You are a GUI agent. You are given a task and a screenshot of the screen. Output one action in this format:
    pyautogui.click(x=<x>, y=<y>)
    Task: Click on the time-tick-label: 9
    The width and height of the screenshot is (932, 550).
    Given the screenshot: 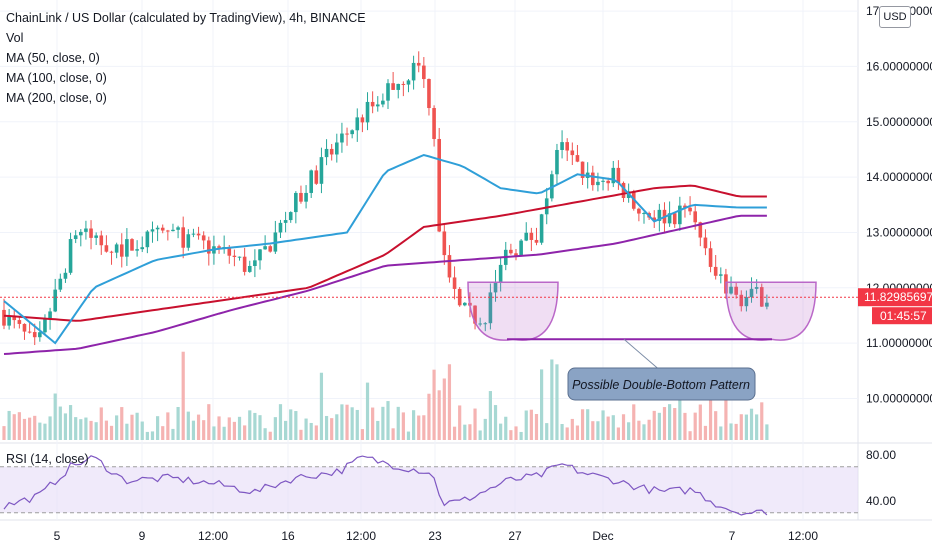 What is the action you would take?
    pyautogui.click(x=142, y=536)
    